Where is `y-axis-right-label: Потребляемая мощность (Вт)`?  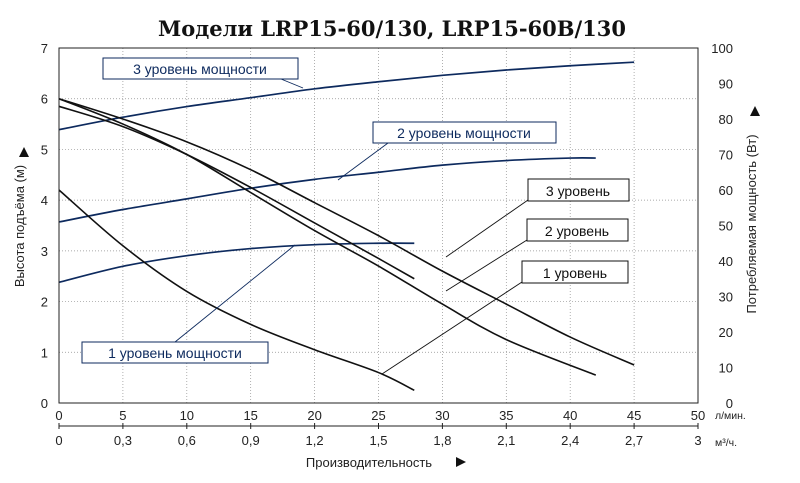
y-axis-right-label: Потребляемая мощность (Вт) is located at coordinates (751, 223).